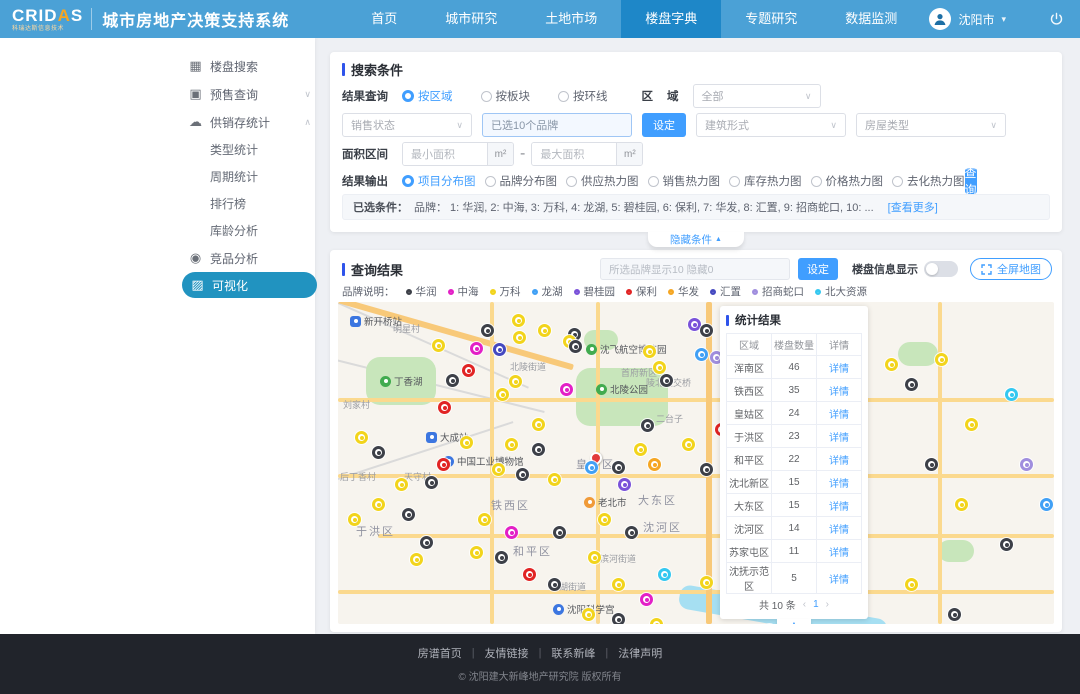 The width and height of the screenshot is (1080, 694). I want to click on map-marker-北大资源, so click(1011, 394).